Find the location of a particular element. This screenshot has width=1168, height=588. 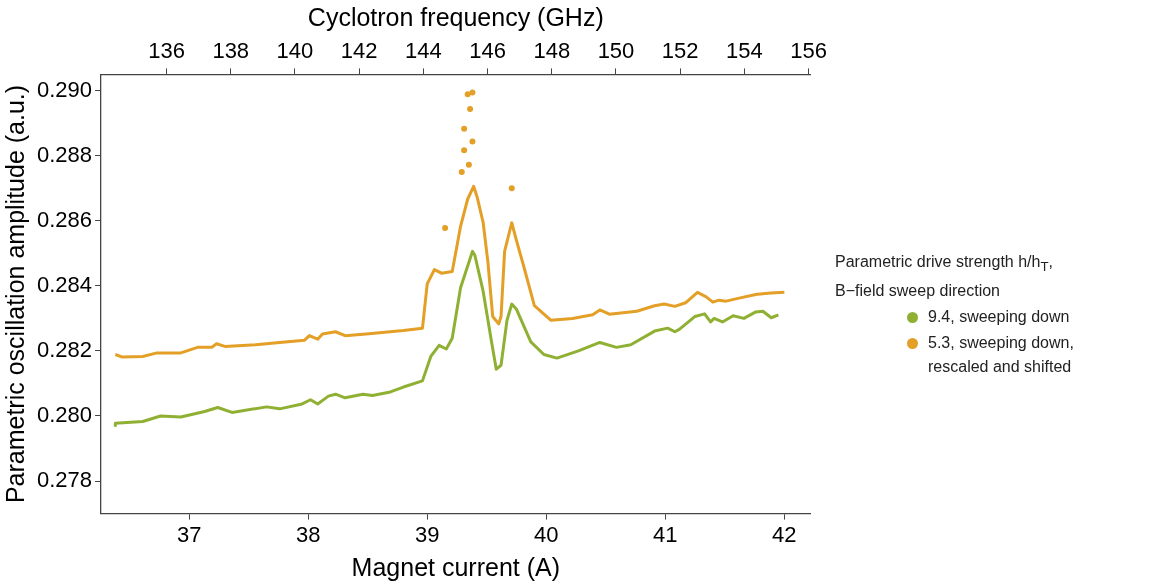

x-tick-label: 37 is located at coordinates (189, 534).